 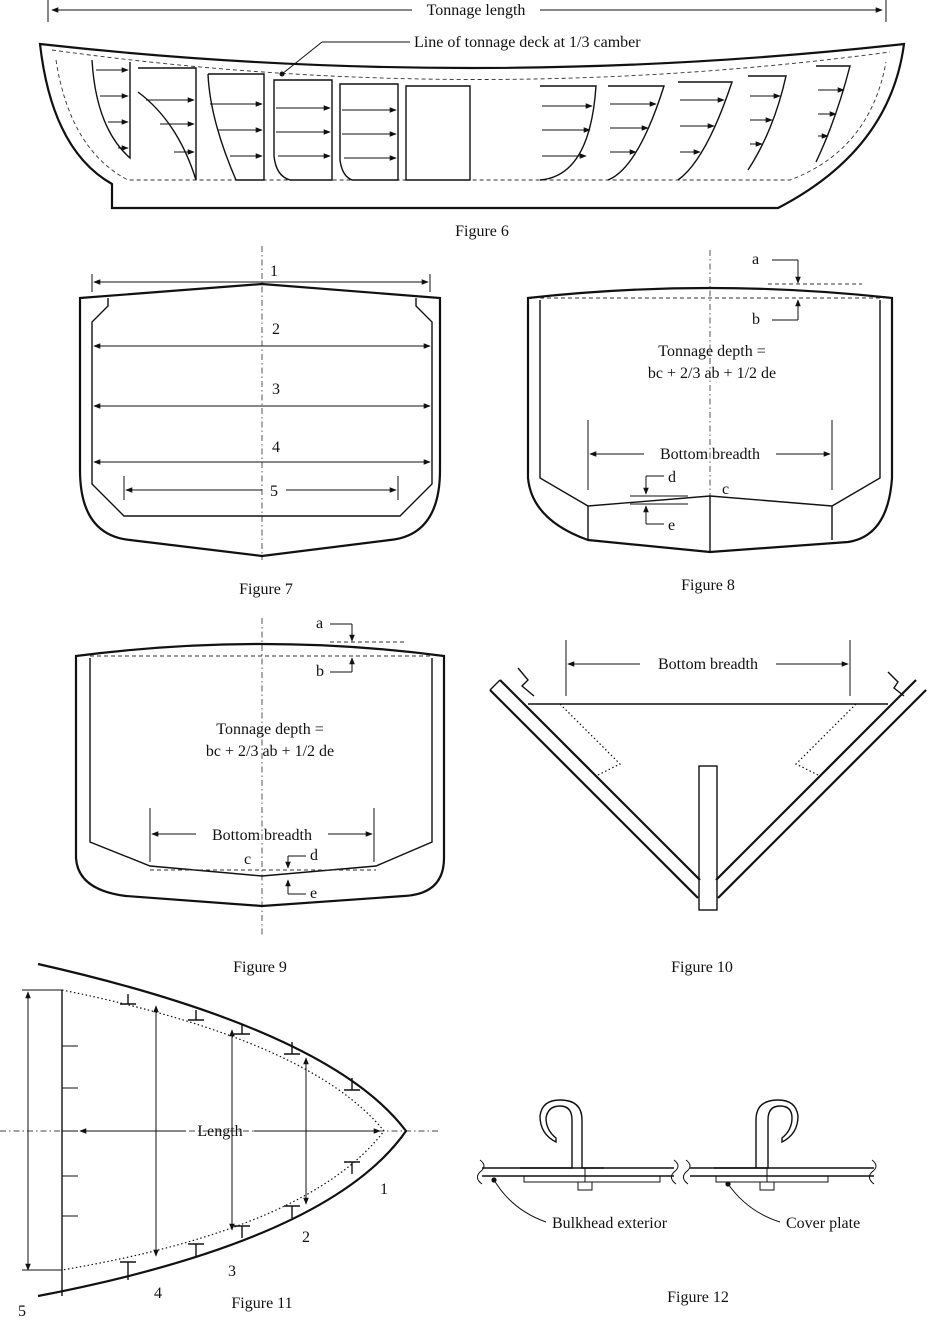 What do you see at coordinates (823, 1223) in the screenshot?
I see `fig12-cover-plate: Cover plate` at bounding box center [823, 1223].